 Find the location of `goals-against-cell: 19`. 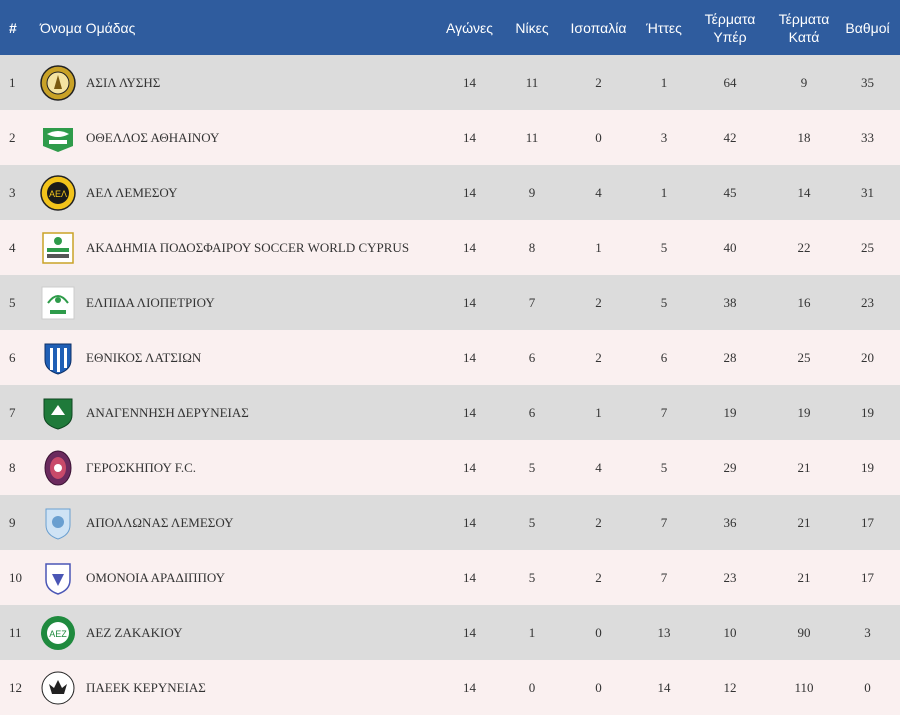

goals-against-cell: 19 is located at coordinates (804, 412).